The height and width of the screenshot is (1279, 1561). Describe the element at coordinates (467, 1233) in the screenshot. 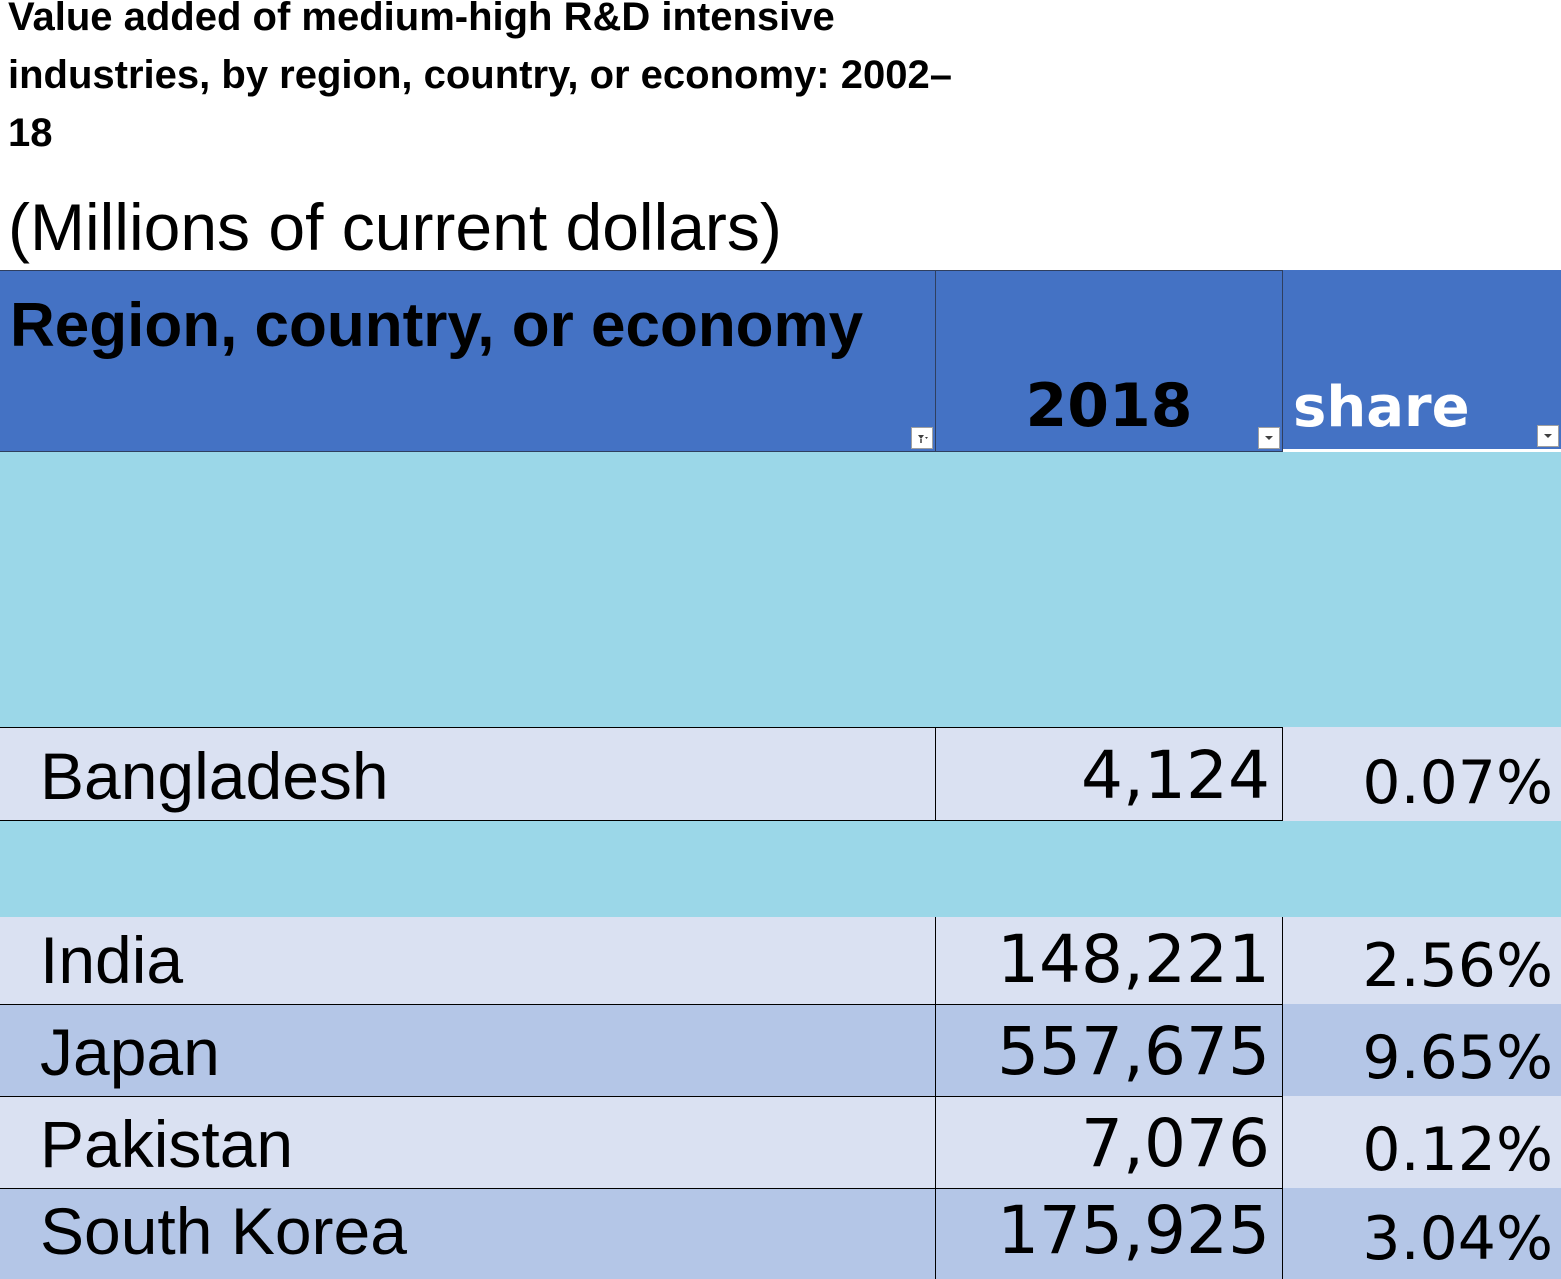

I see `row-name-cell: South Korea` at that location.